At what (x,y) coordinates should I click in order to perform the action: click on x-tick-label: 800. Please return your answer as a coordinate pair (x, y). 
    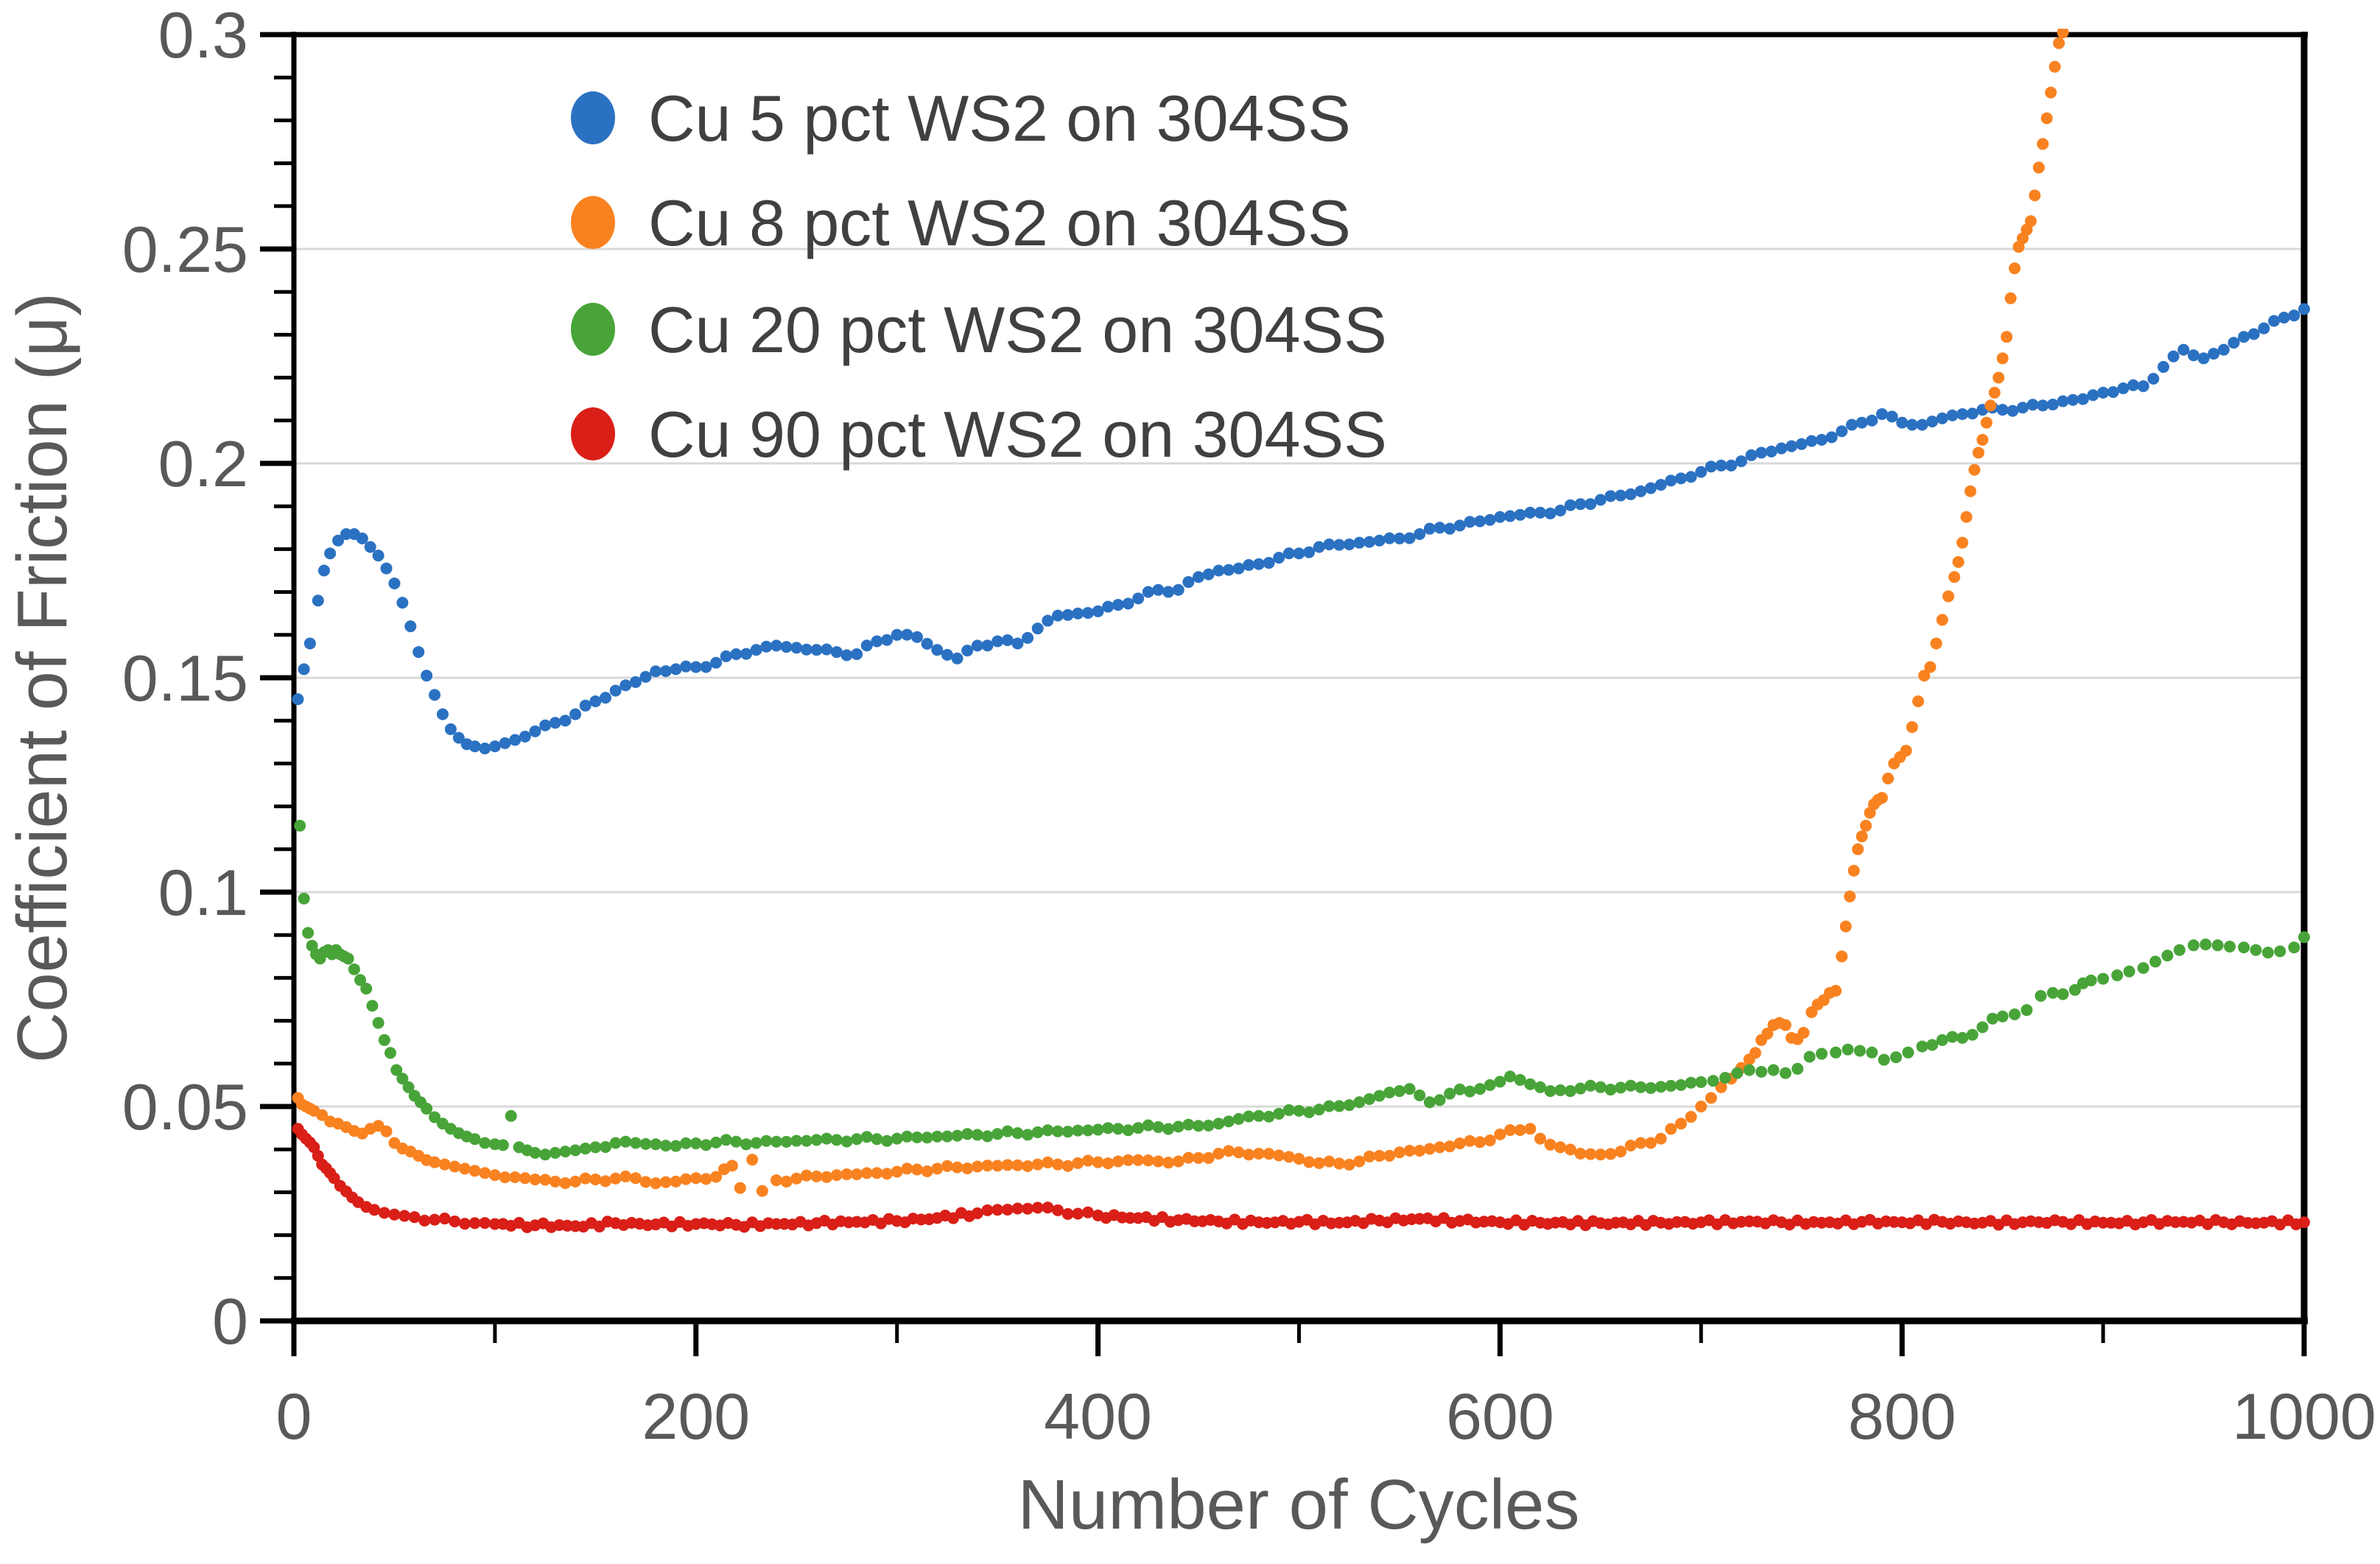
    Looking at the image, I should click on (1902, 1416).